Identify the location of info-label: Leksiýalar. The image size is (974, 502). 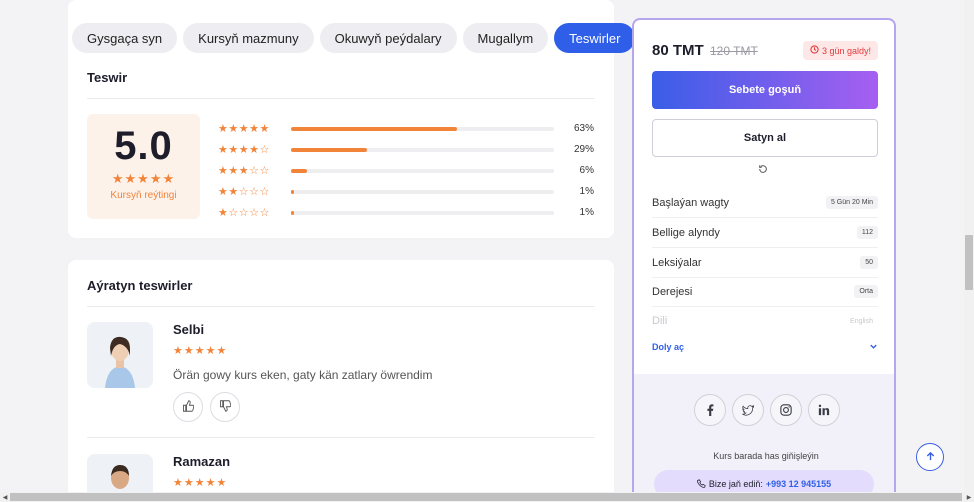
(677, 262).